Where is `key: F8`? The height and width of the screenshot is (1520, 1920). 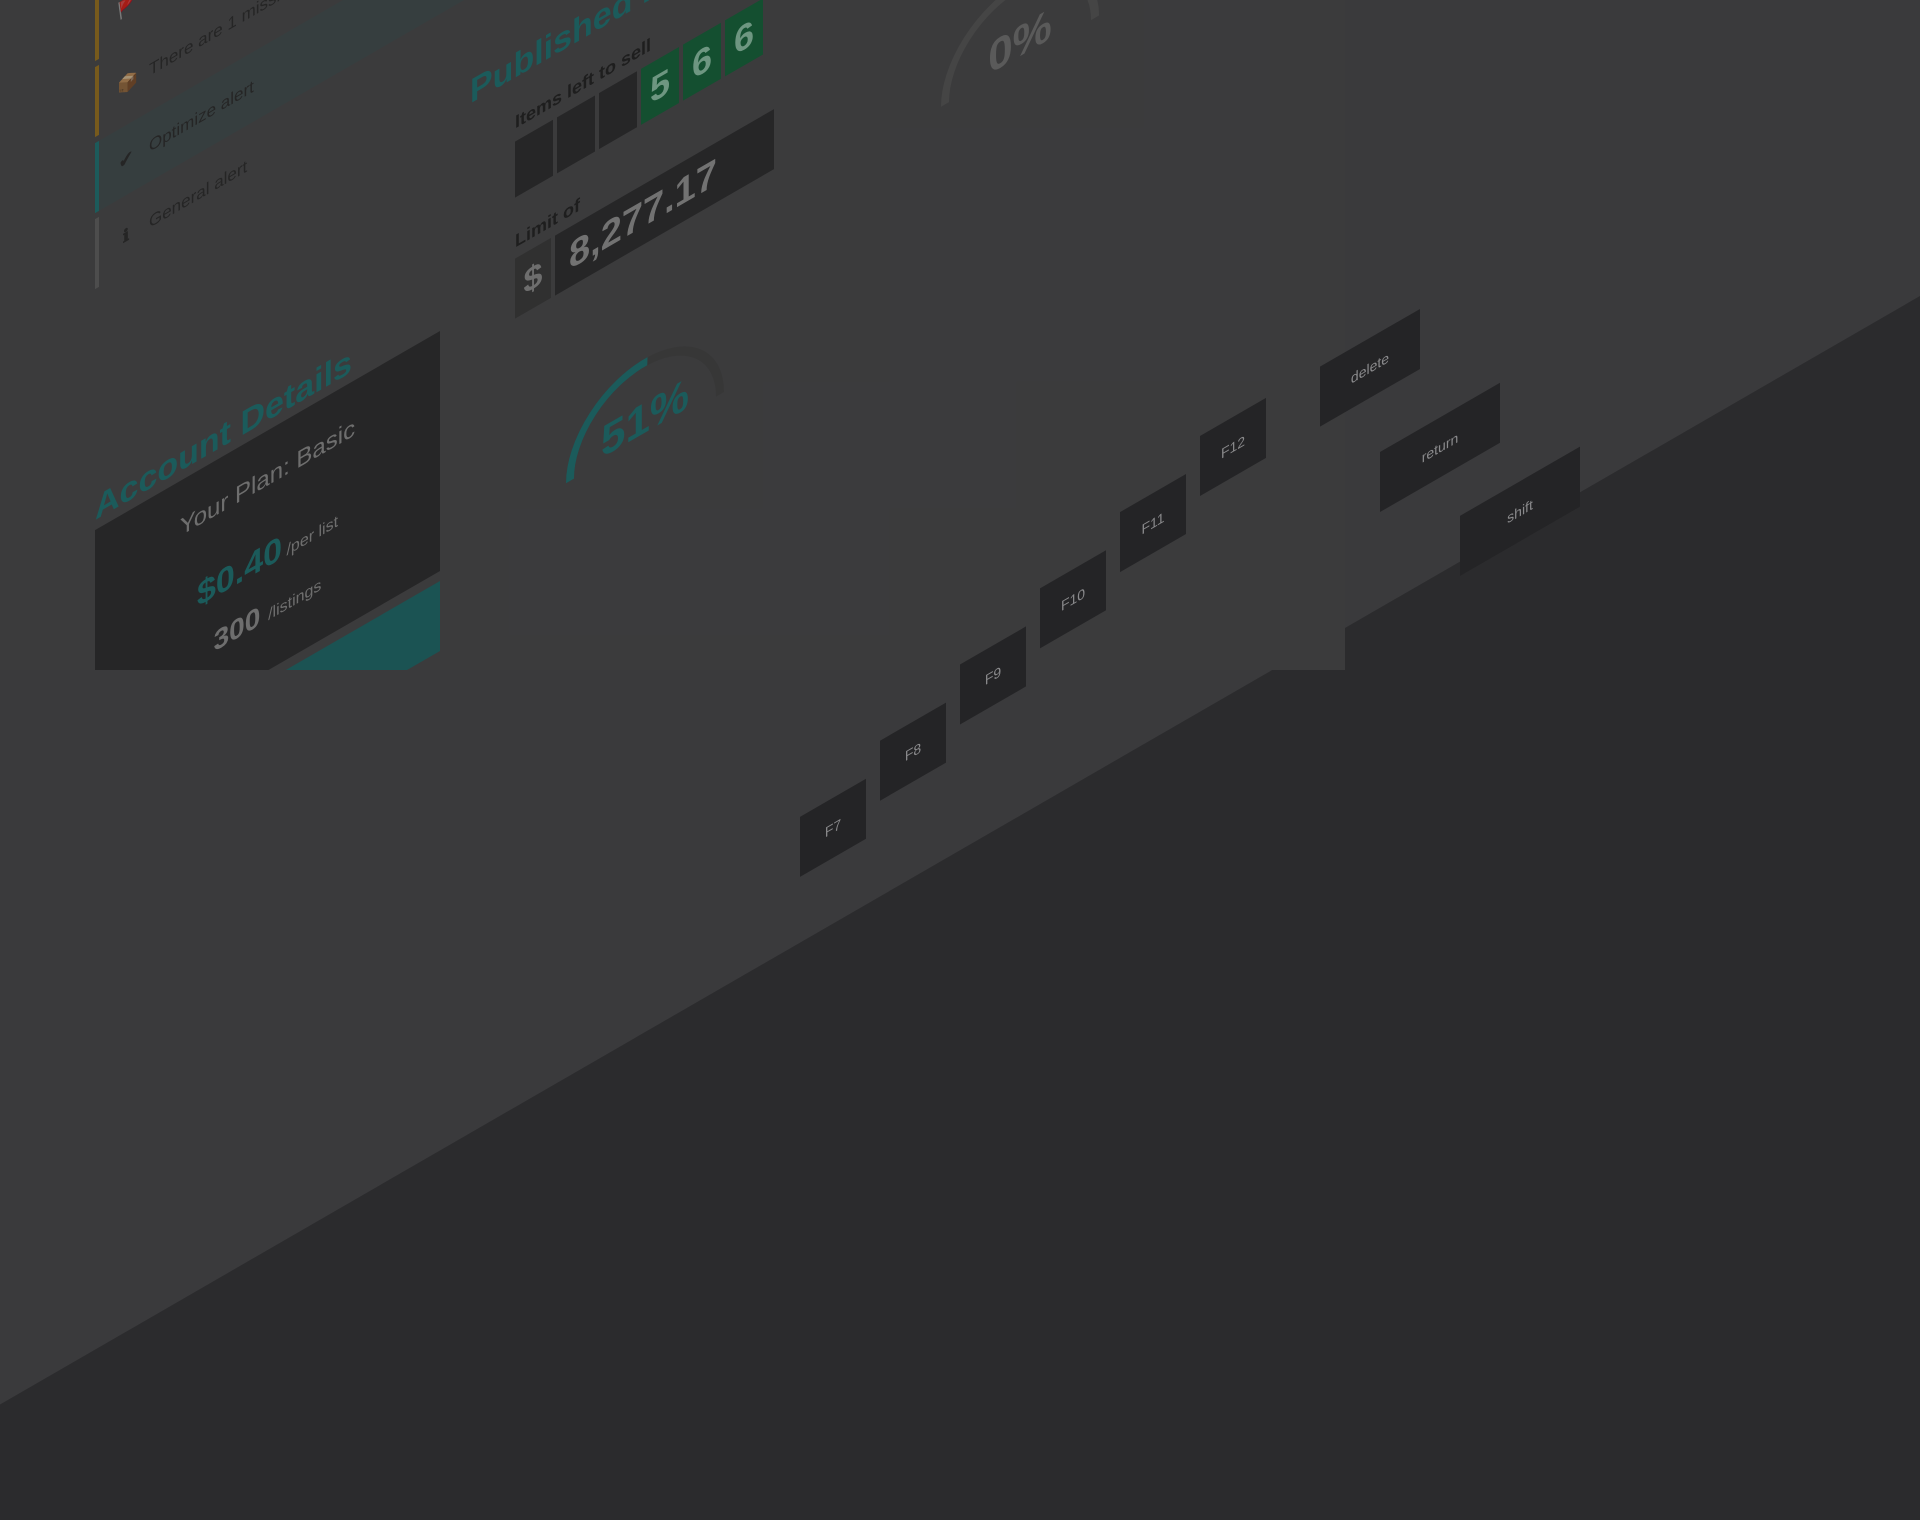
key: F8 is located at coordinates (913, 751).